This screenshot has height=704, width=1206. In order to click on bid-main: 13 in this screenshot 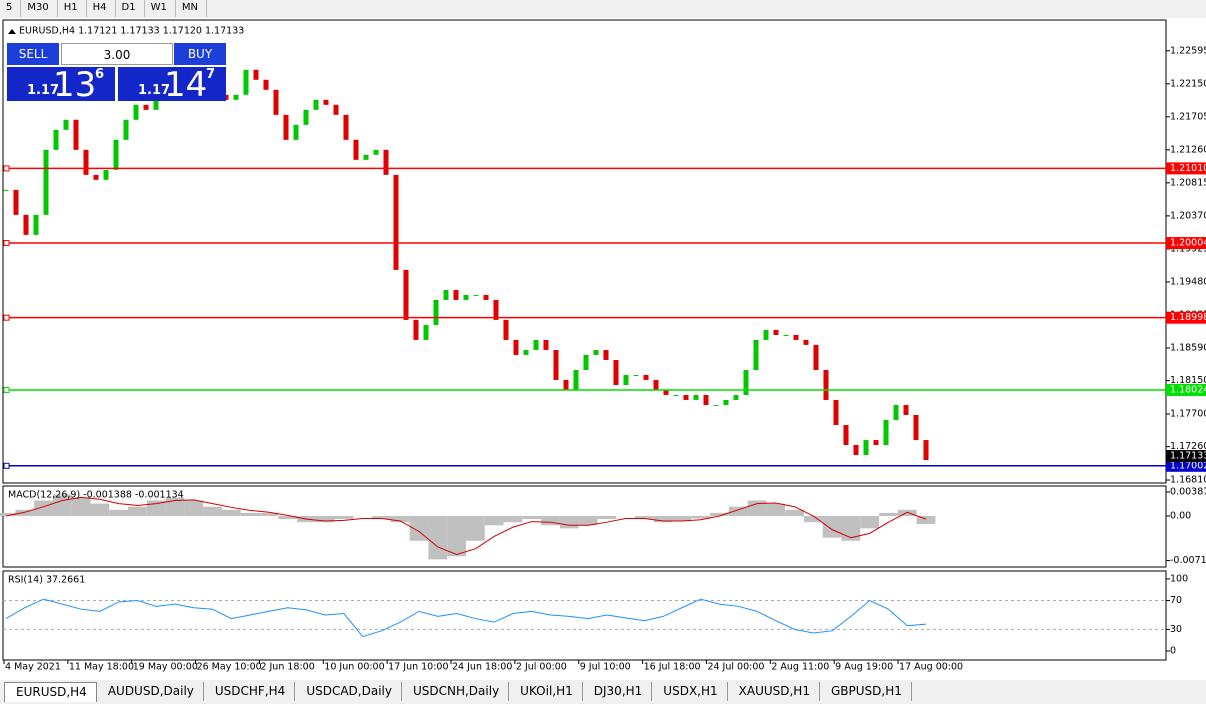, I will do `click(75, 85)`.